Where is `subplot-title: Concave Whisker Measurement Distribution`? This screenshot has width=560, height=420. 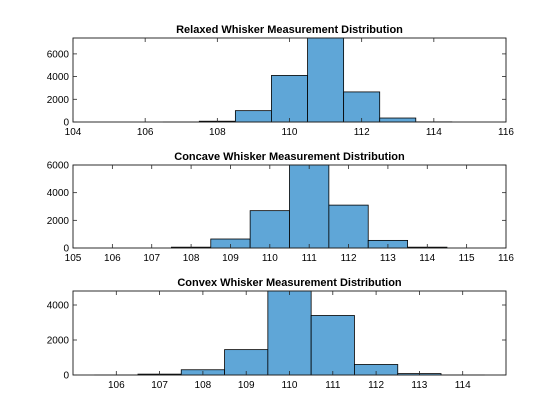
subplot-title: Concave Whisker Measurement Distribution is located at coordinates (289, 157).